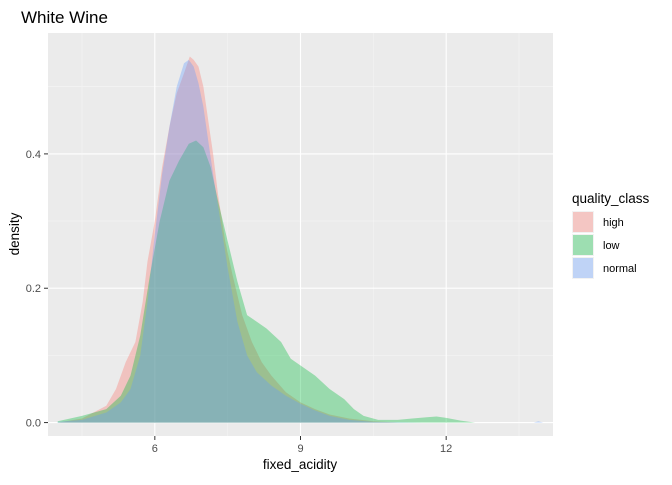 Image resolution: width=672 pixels, height=485 pixels. What do you see at coordinates (300, 449) in the screenshot?
I see `x-tick-label: 9` at bounding box center [300, 449].